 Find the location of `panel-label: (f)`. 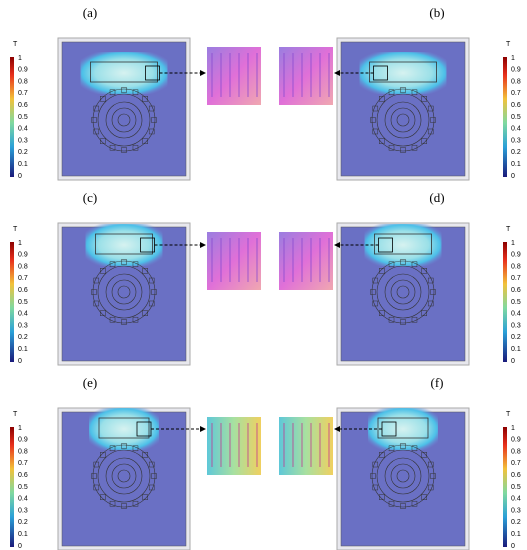

panel-label: (f) is located at coordinates (437, 382).